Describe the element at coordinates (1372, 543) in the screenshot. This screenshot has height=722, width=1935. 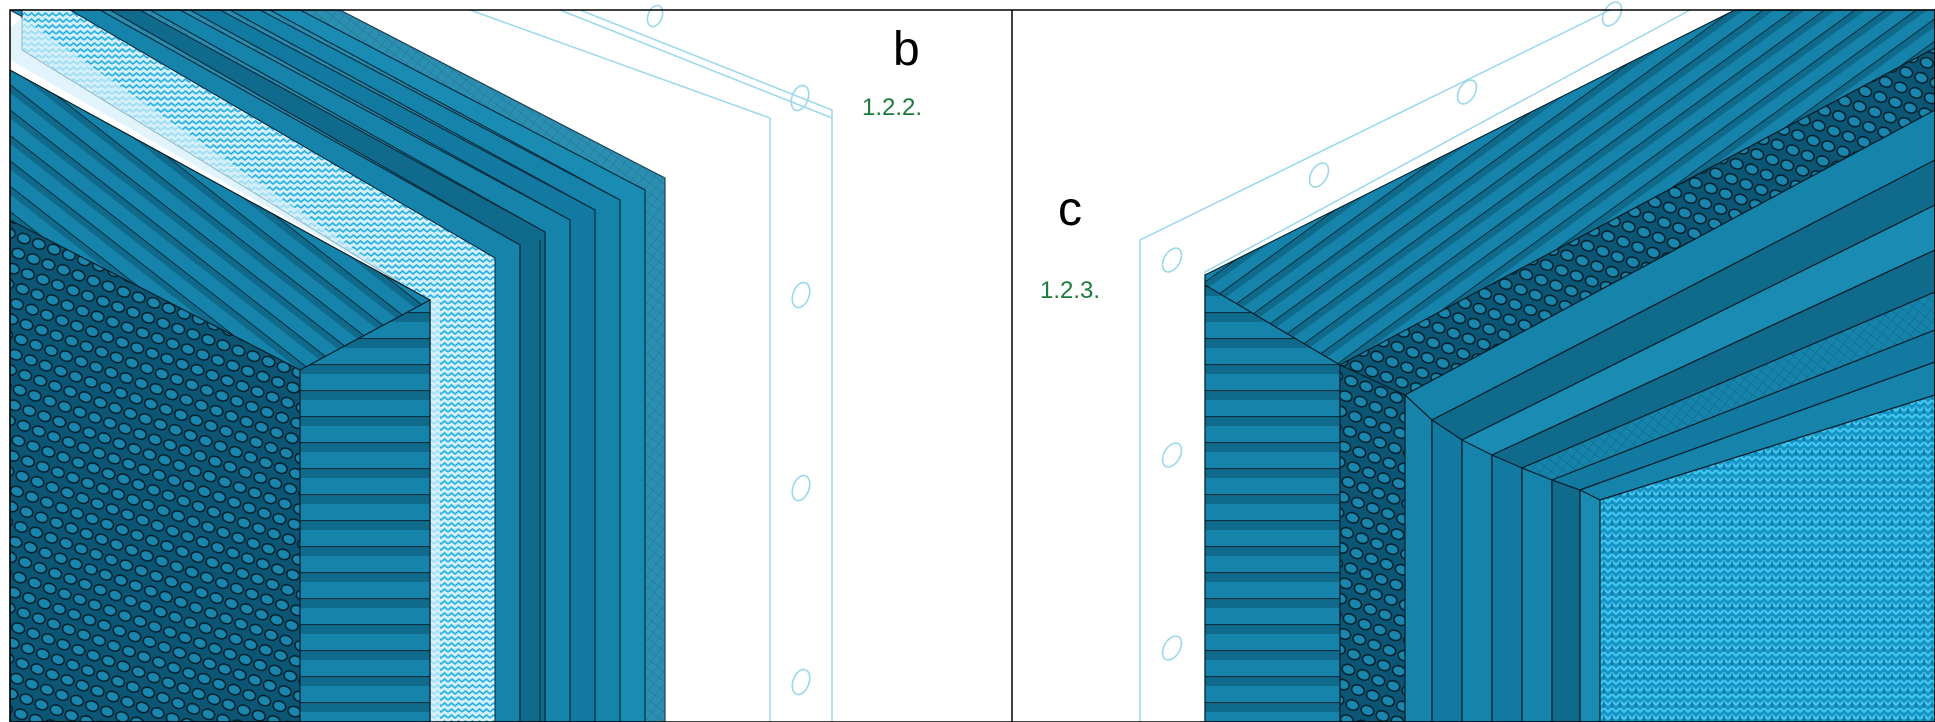
I see `end-cap-column` at that location.